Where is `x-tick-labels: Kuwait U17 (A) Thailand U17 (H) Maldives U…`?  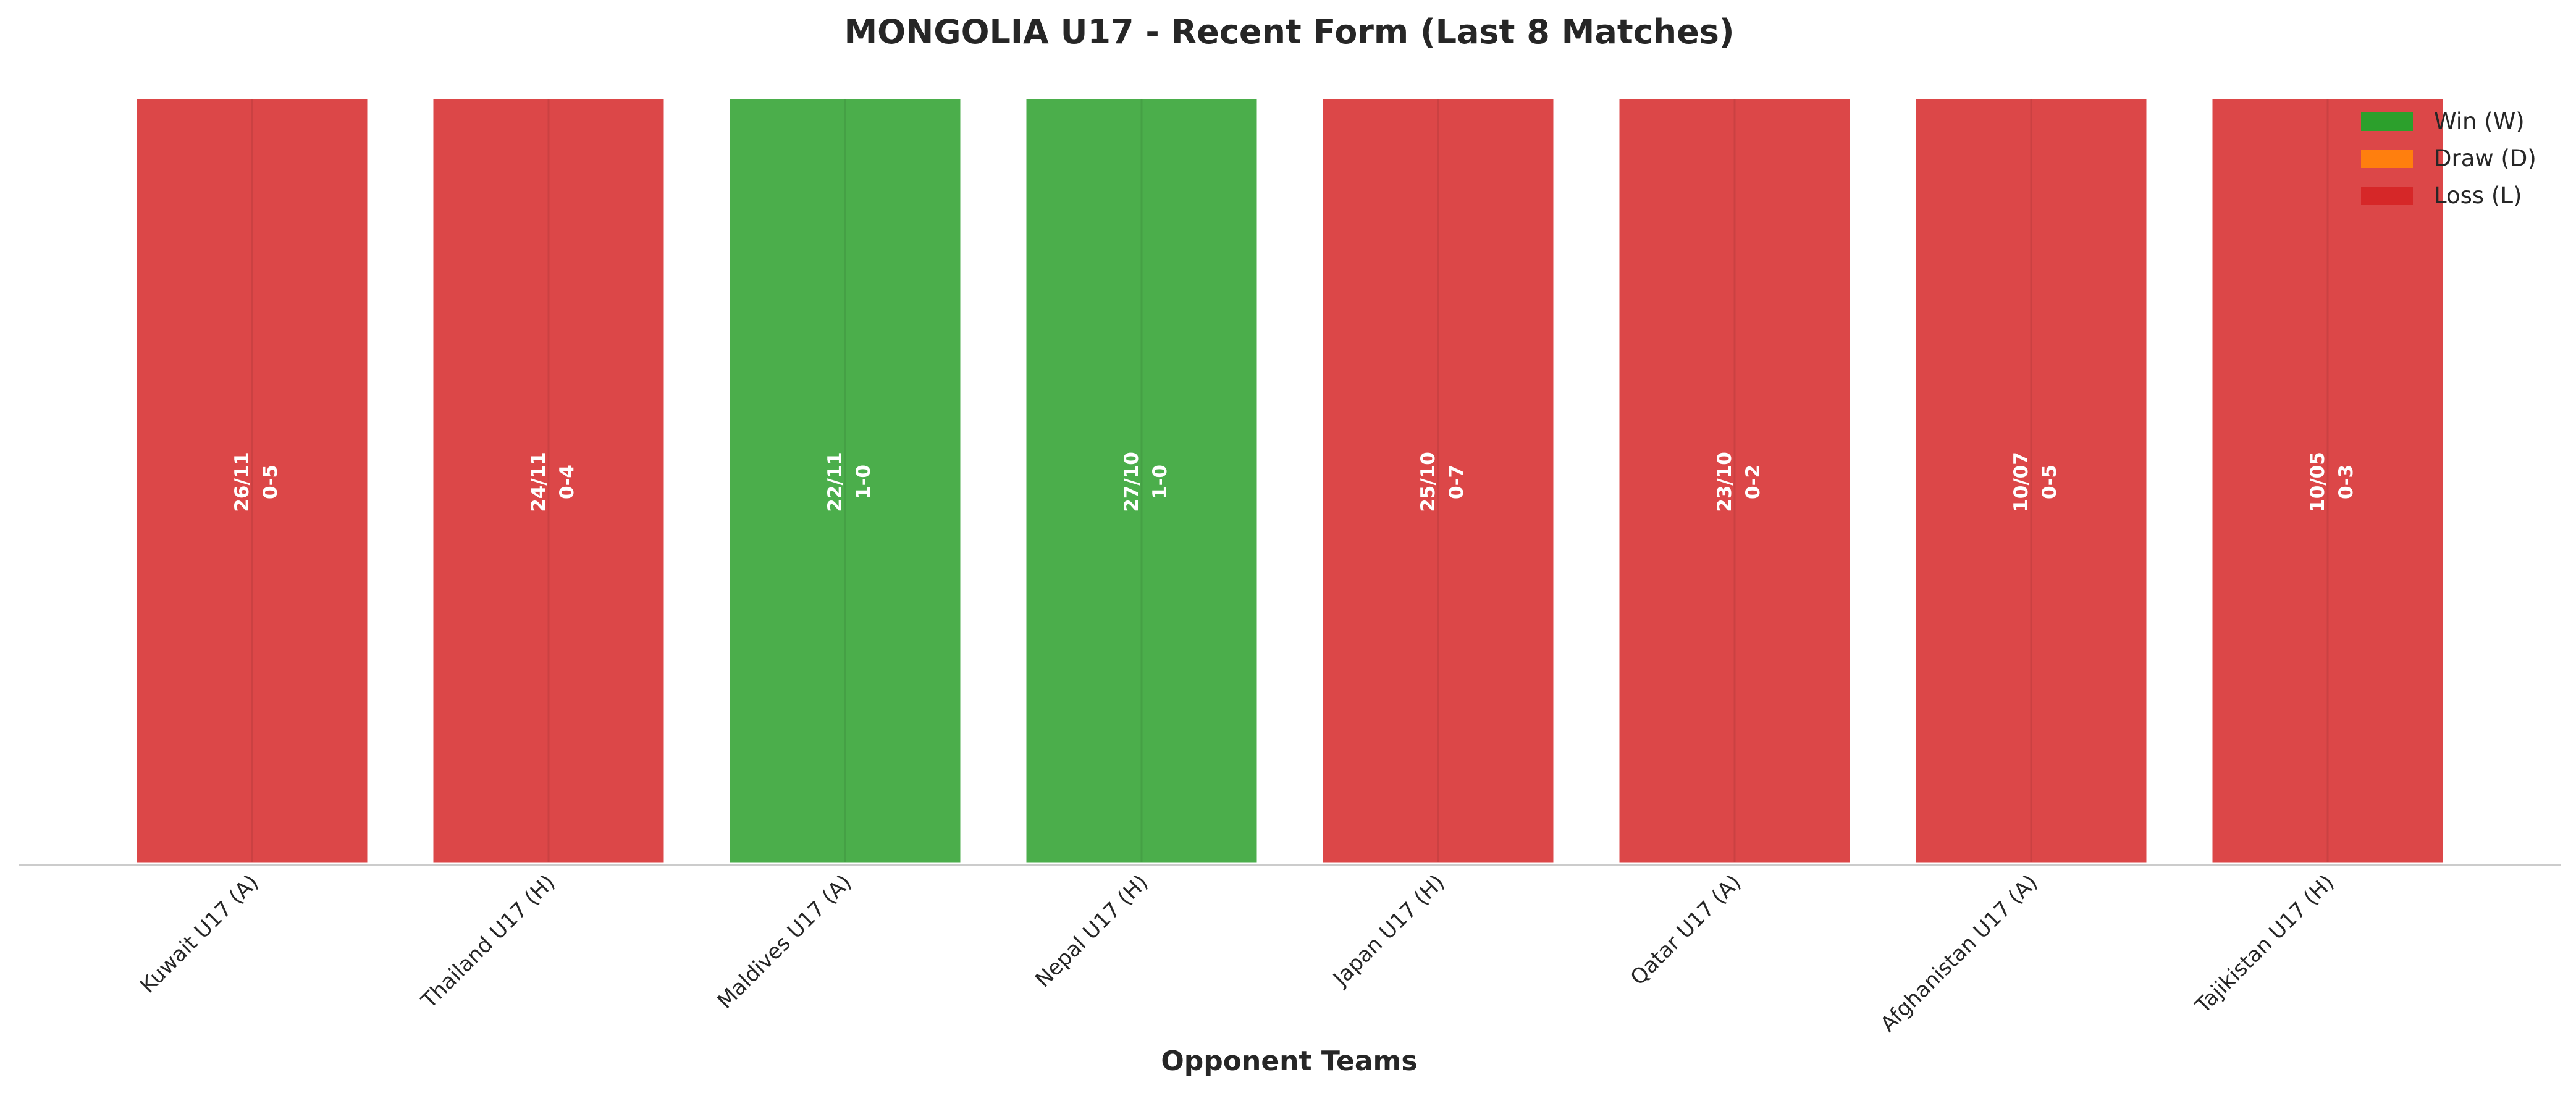
x-tick-labels: Kuwait U17 (A) Thailand U17 (H) Maldives U… is located at coordinates (1237, 953).